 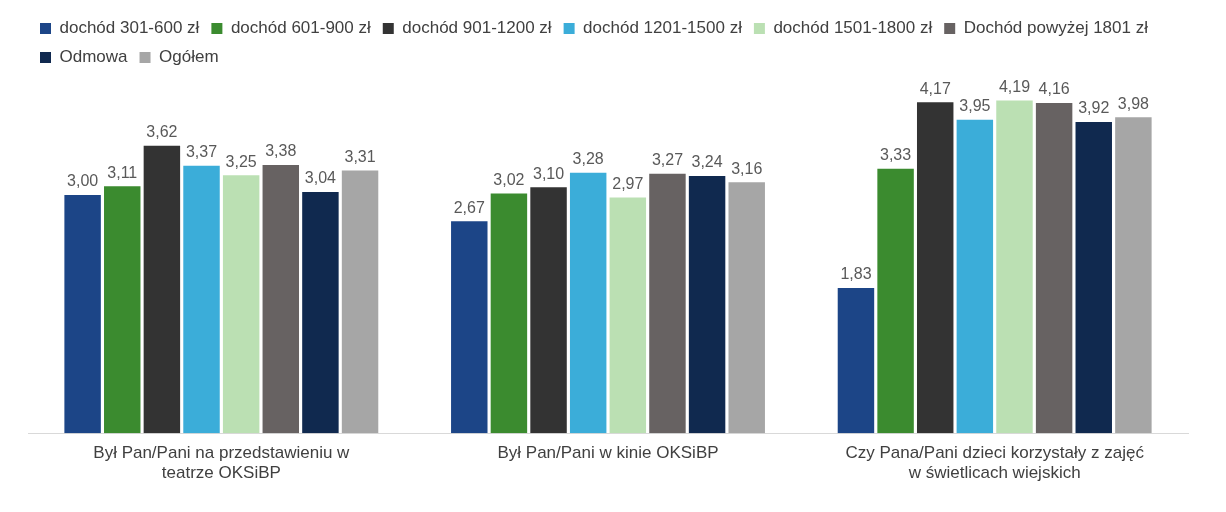 I want to click on data-label: 3,27, so click(x=667, y=160).